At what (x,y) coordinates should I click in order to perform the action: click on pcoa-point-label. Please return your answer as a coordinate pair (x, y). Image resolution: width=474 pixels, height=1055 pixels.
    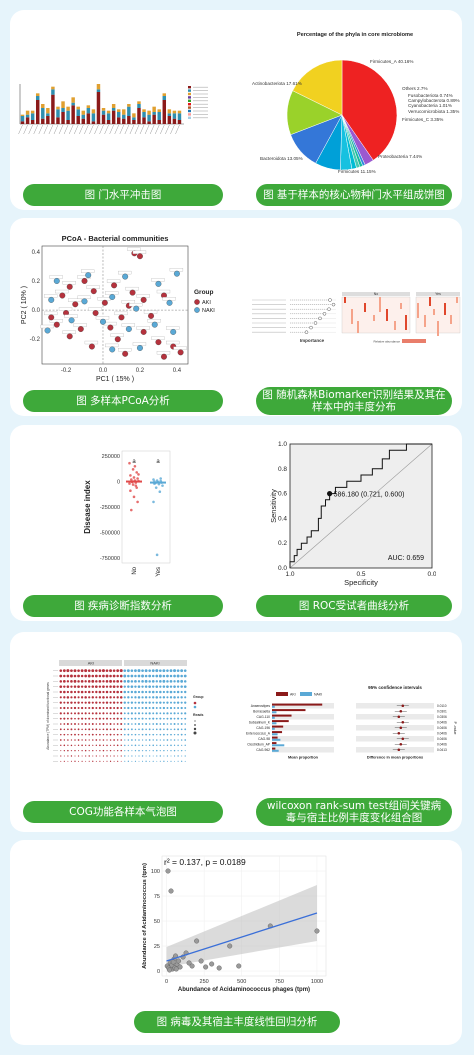
    Looking at the image, I should click on (84, 297).